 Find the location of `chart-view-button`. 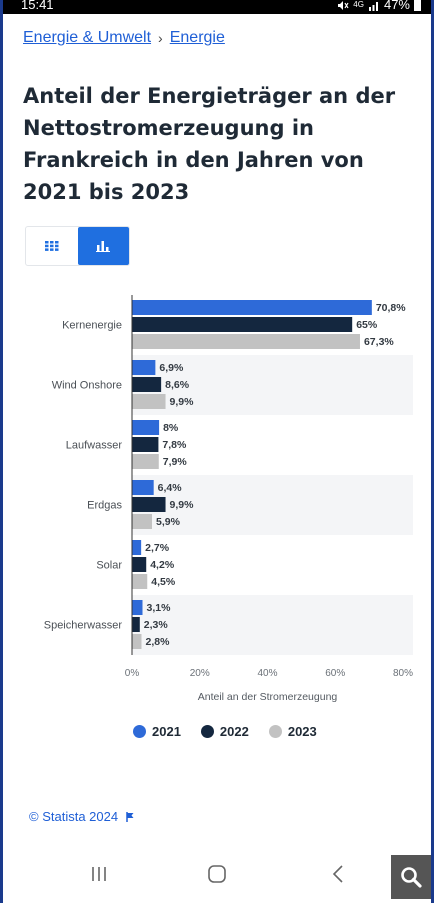

chart-view-button is located at coordinates (103, 246).